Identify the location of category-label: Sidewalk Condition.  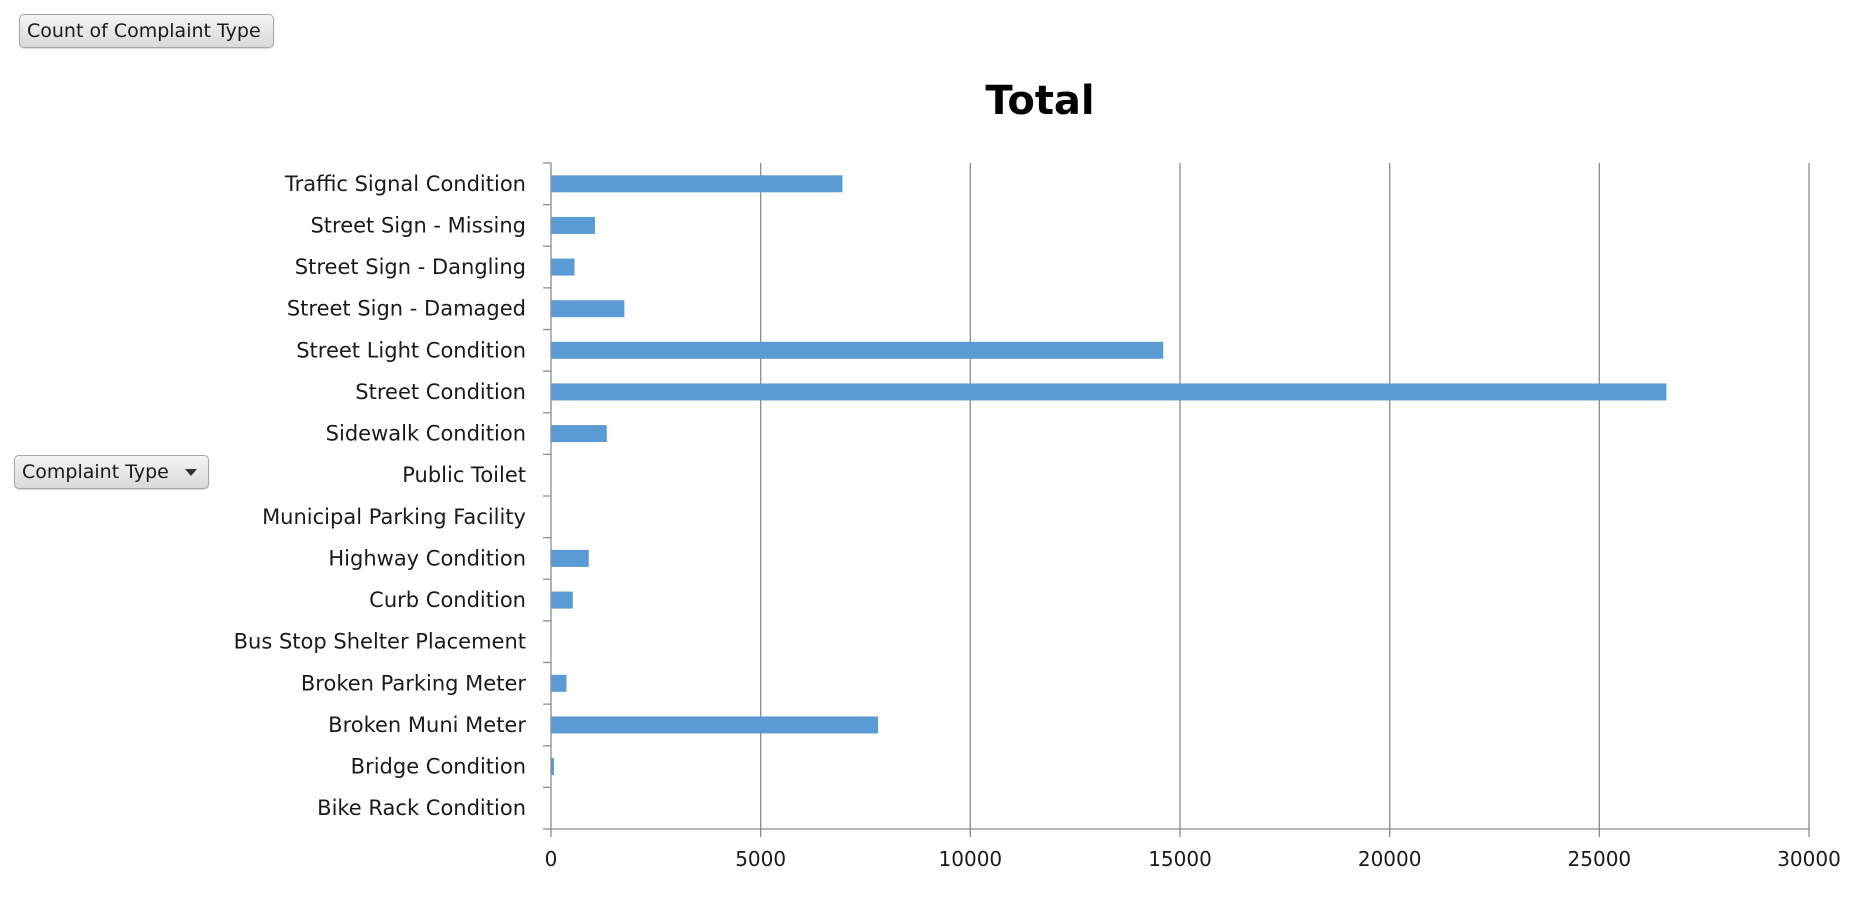
(426, 434).